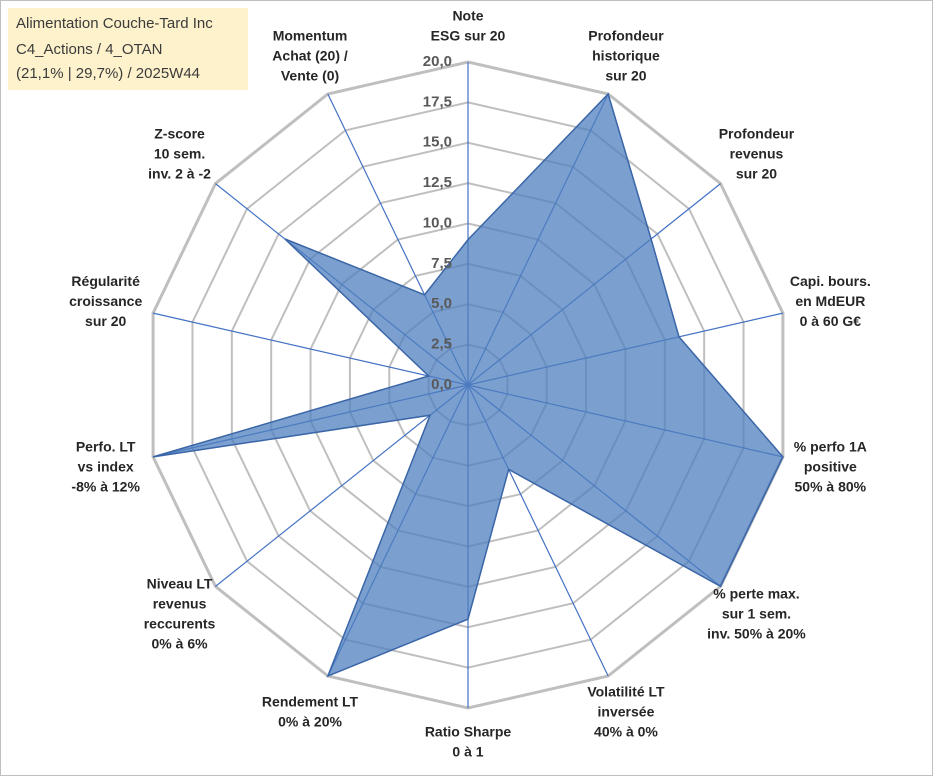 Image resolution: width=933 pixels, height=776 pixels. I want to click on axis-label: Volatilité LT, so click(626, 692).